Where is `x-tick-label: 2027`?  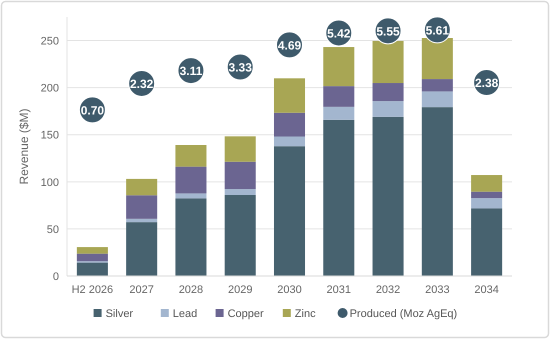 x-tick-label: 2027 is located at coordinates (141, 290).